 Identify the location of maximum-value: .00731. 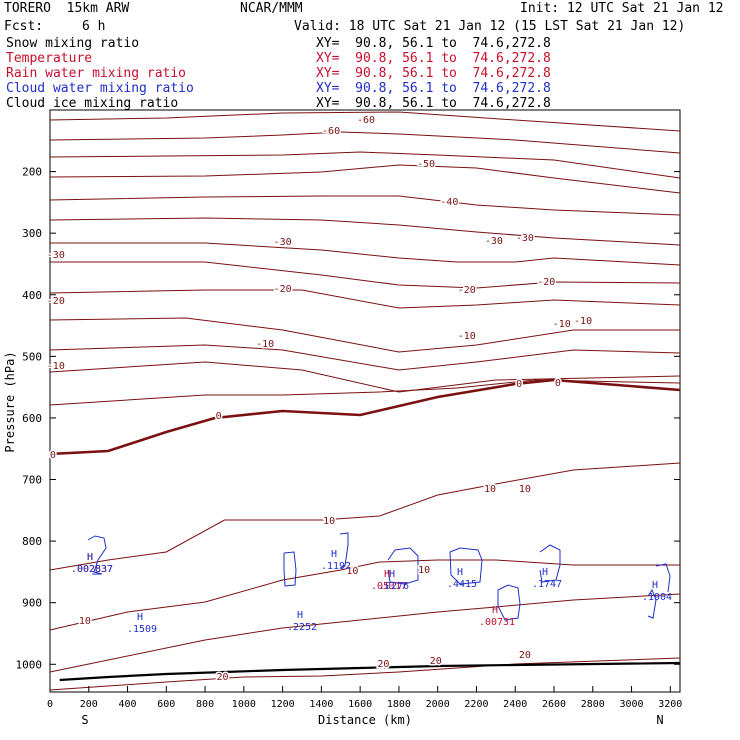
(497, 622).